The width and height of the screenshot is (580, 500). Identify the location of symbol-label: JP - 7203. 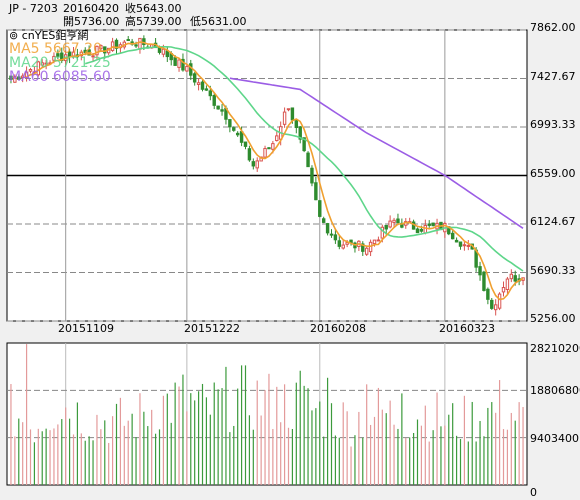
(33, 8).